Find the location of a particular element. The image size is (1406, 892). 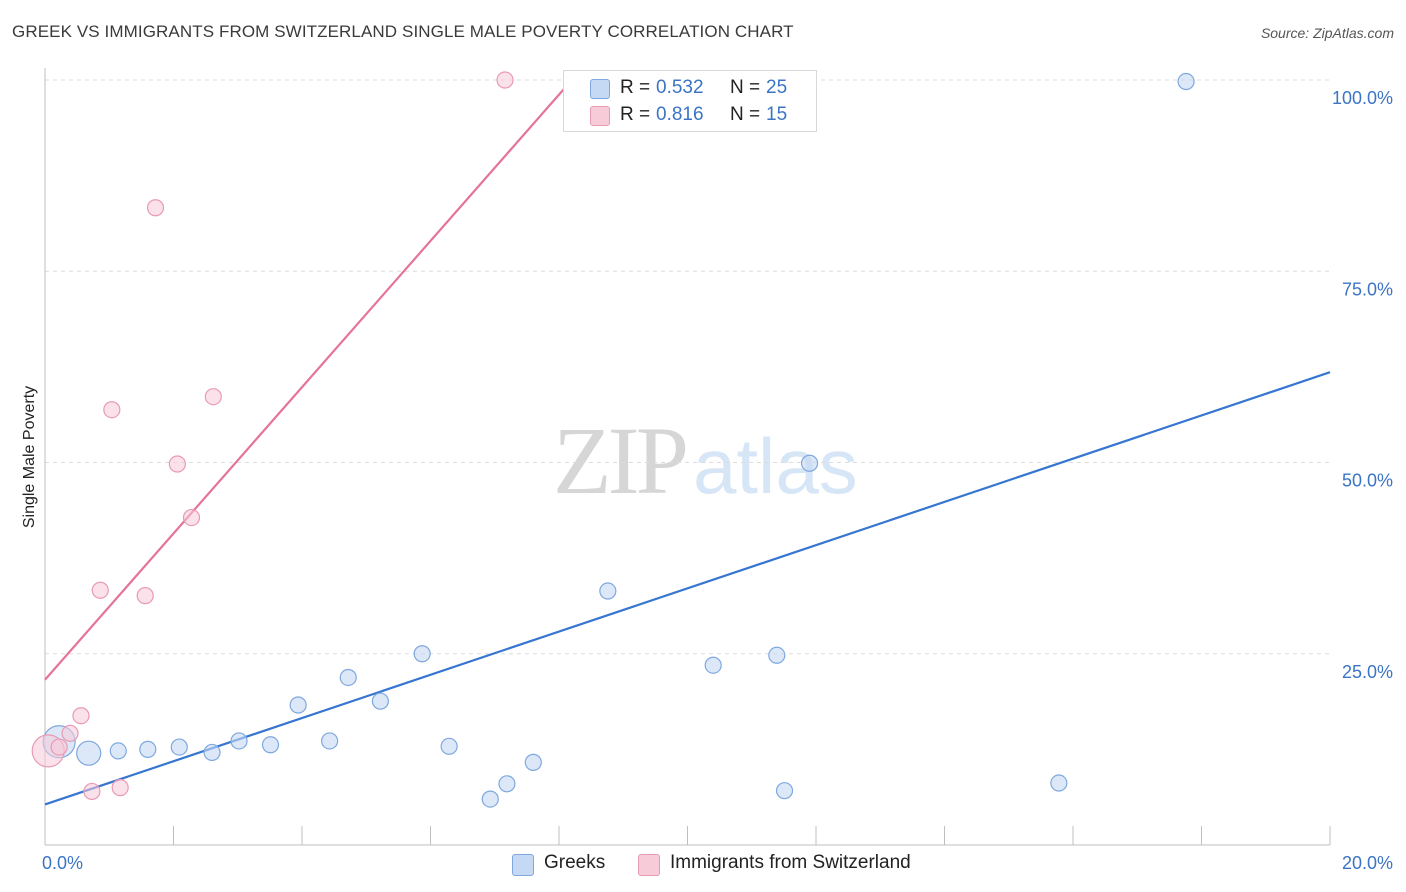

y-tick-label: 75.0% is located at coordinates (1367, 289).